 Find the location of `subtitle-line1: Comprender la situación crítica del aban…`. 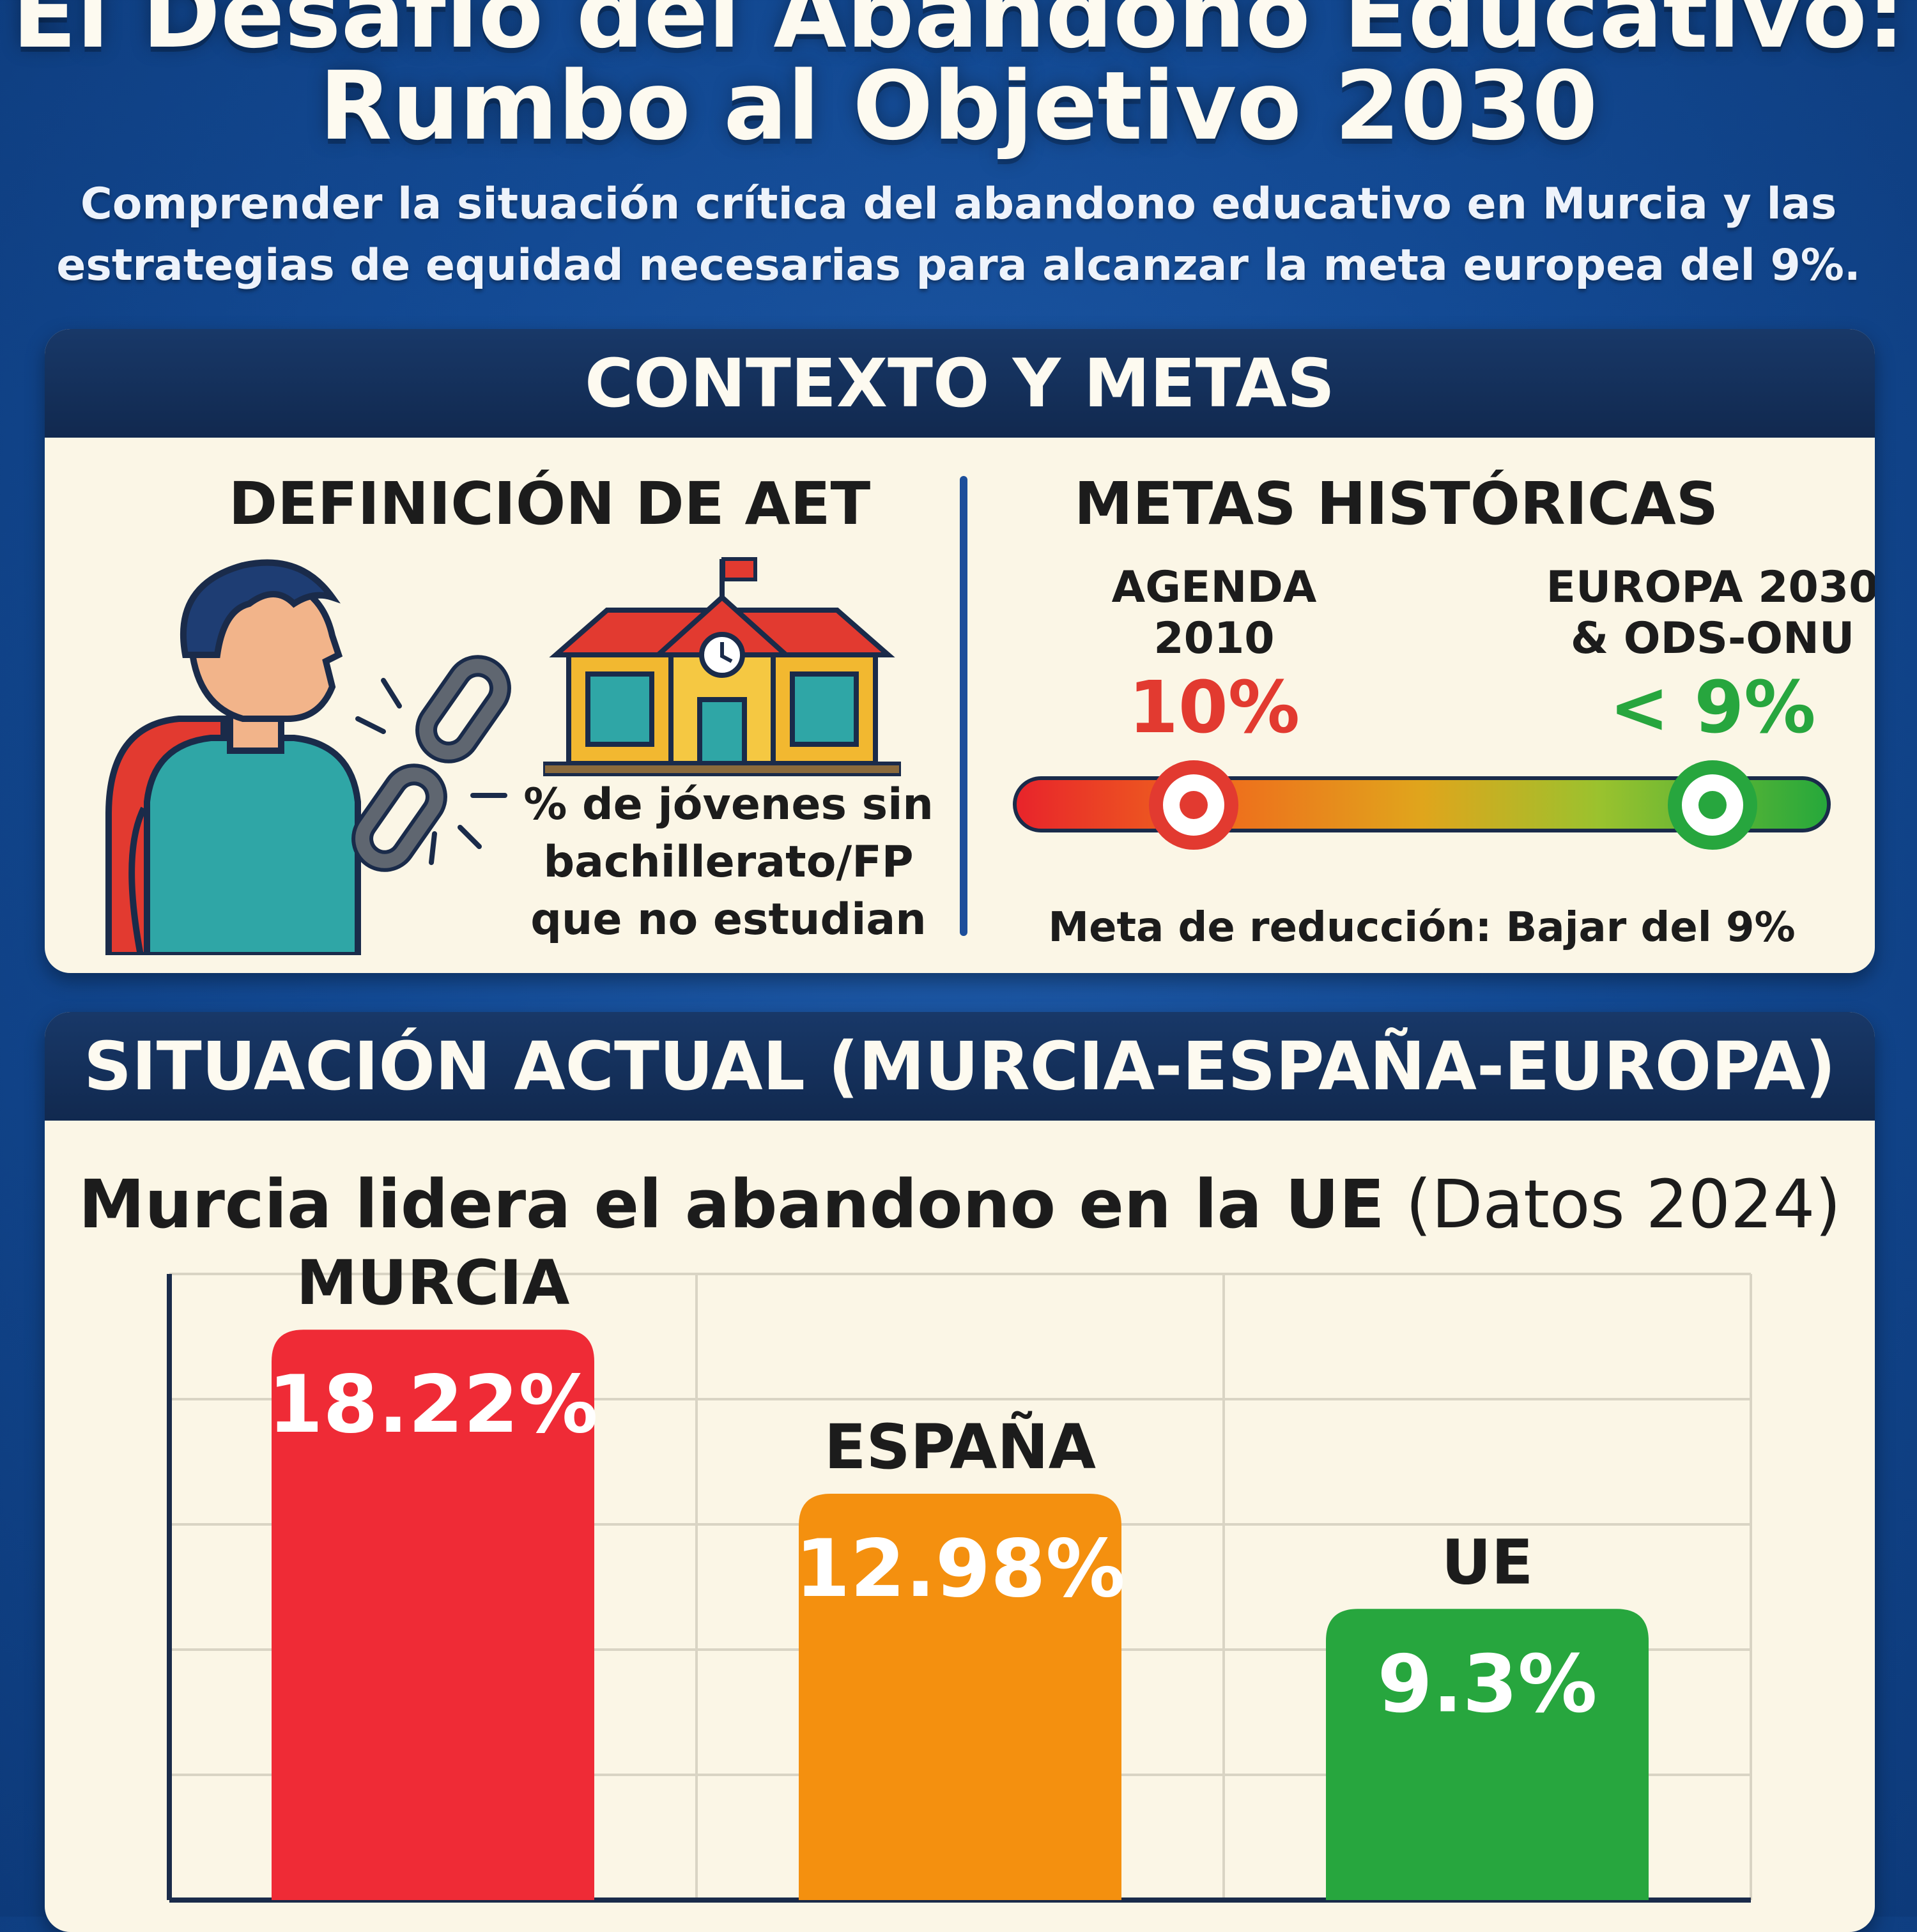

subtitle-line1: Comprender la situación crítica del aban… is located at coordinates (958, 204).